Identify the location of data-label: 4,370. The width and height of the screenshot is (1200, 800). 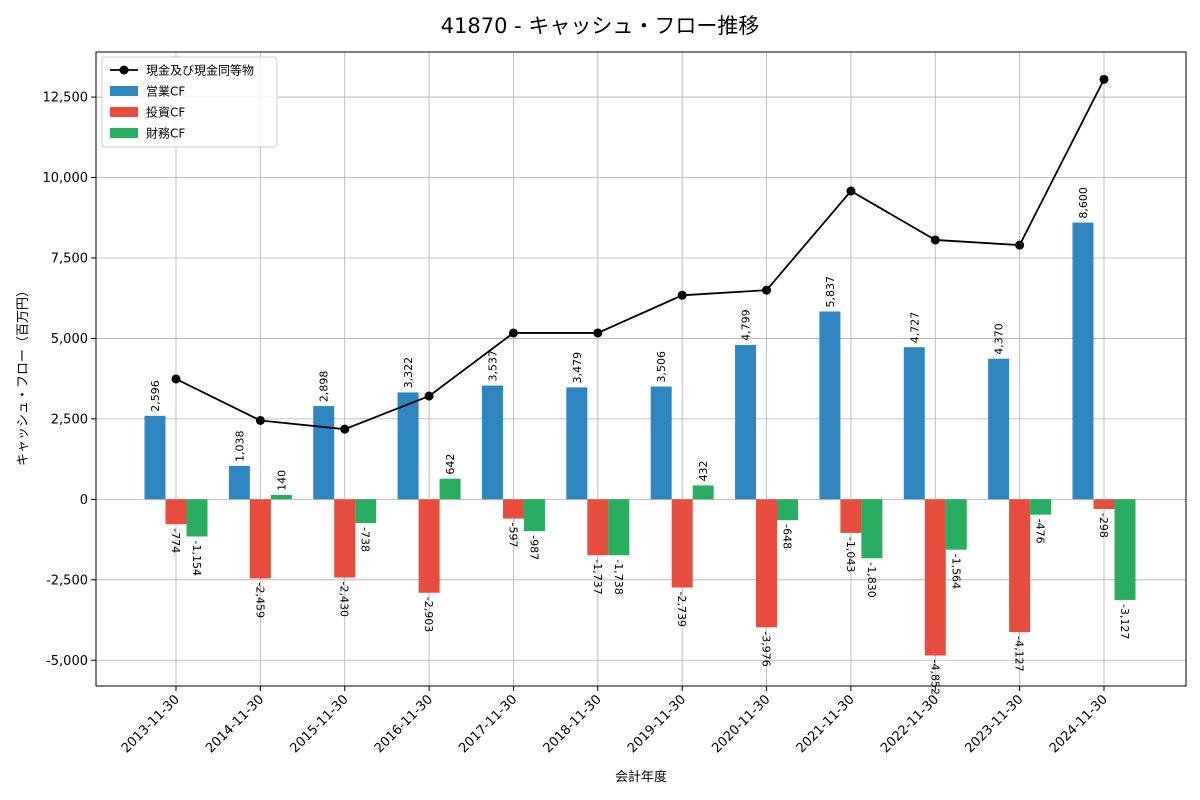
(999, 339).